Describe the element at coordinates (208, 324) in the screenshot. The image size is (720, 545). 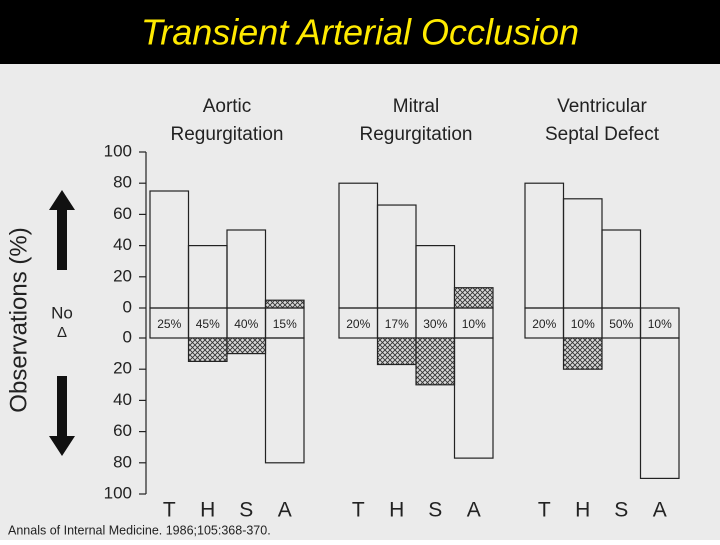
I see `no-change-label: 45%` at that location.